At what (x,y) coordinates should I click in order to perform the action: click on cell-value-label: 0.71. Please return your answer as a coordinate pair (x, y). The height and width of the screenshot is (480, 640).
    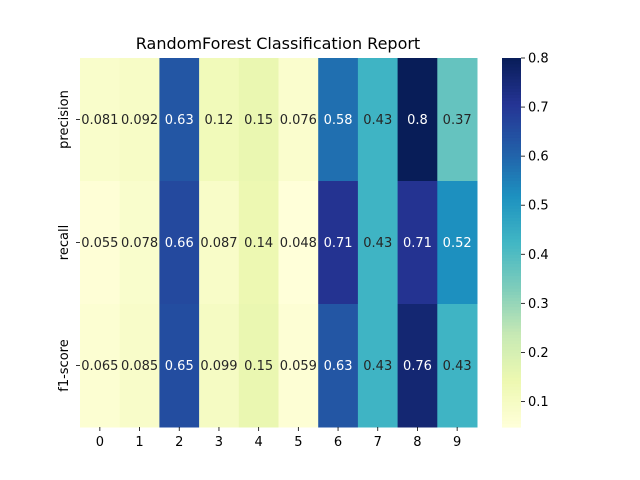
    Looking at the image, I should click on (417, 243).